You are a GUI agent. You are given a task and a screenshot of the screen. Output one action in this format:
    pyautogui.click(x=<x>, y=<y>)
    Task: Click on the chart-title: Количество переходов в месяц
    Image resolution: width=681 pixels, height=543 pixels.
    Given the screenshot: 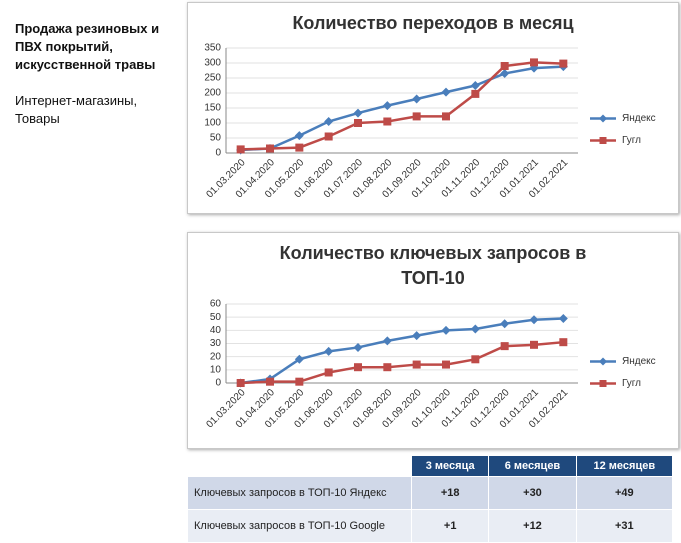 What is the action you would take?
    pyautogui.click(x=433, y=23)
    